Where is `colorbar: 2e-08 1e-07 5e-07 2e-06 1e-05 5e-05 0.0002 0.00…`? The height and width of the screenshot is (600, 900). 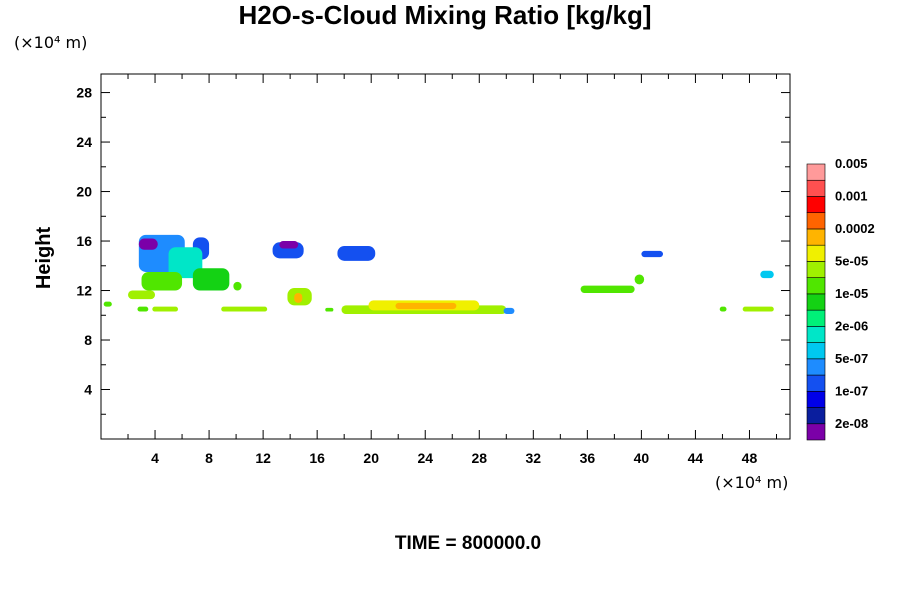 colorbar: 2e-08 1e-07 5e-07 2e-06 1e-05 5e-05 0.0002 0.00… is located at coordinates (840, 298).